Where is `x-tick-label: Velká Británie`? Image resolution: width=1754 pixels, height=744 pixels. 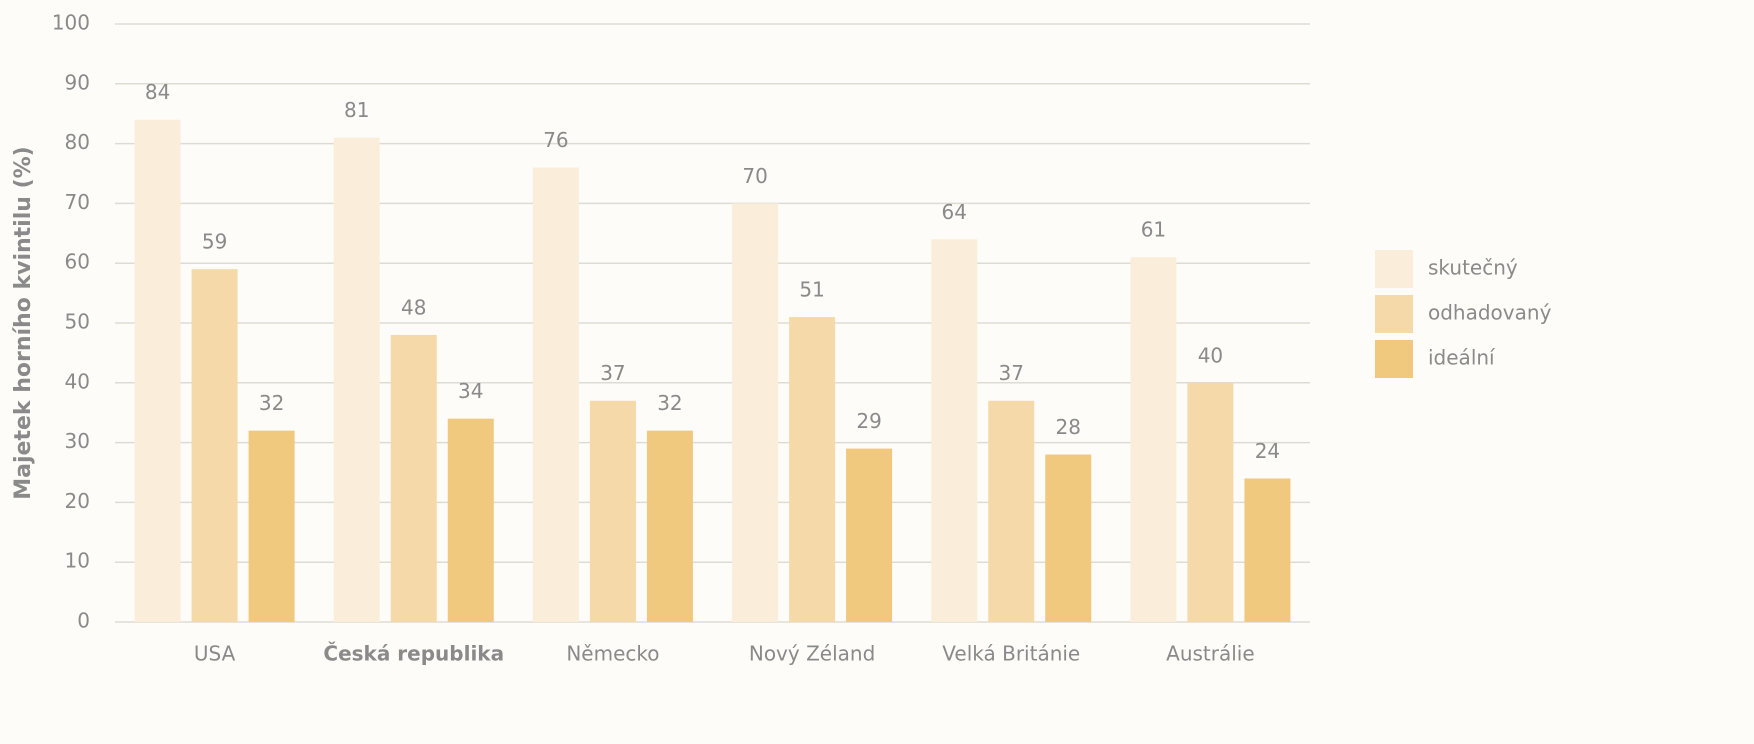 x-tick-label: Velká Británie is located at coordinates (1011, 654).